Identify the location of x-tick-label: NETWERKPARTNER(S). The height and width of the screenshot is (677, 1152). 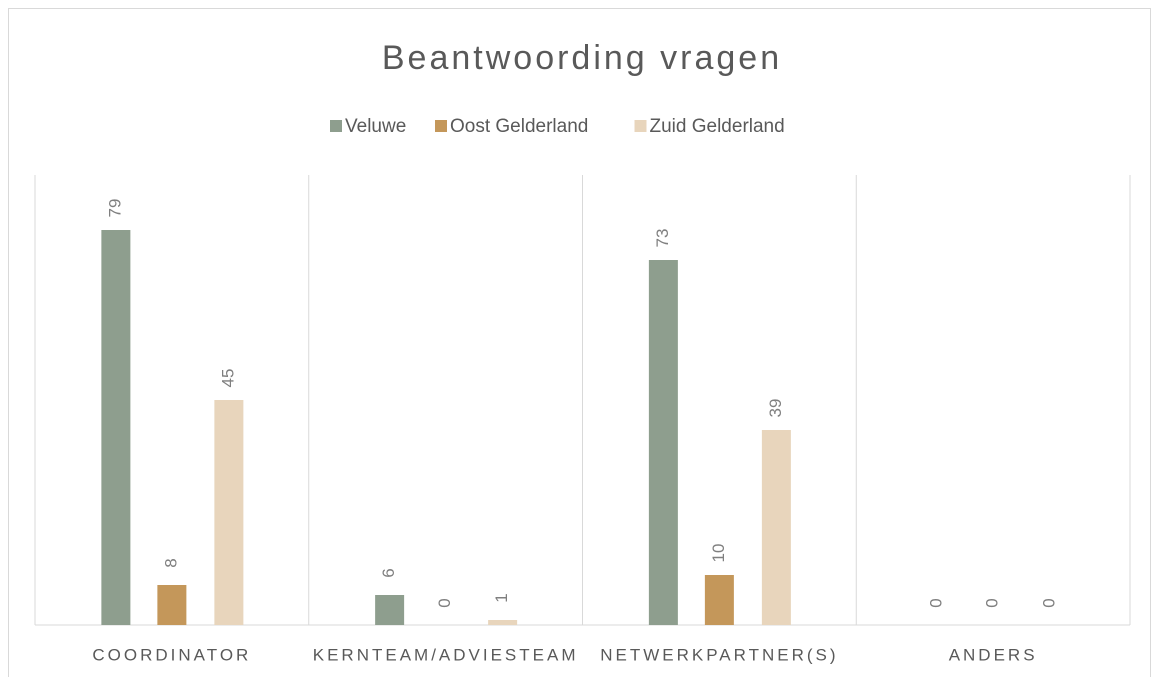
(719, 654).